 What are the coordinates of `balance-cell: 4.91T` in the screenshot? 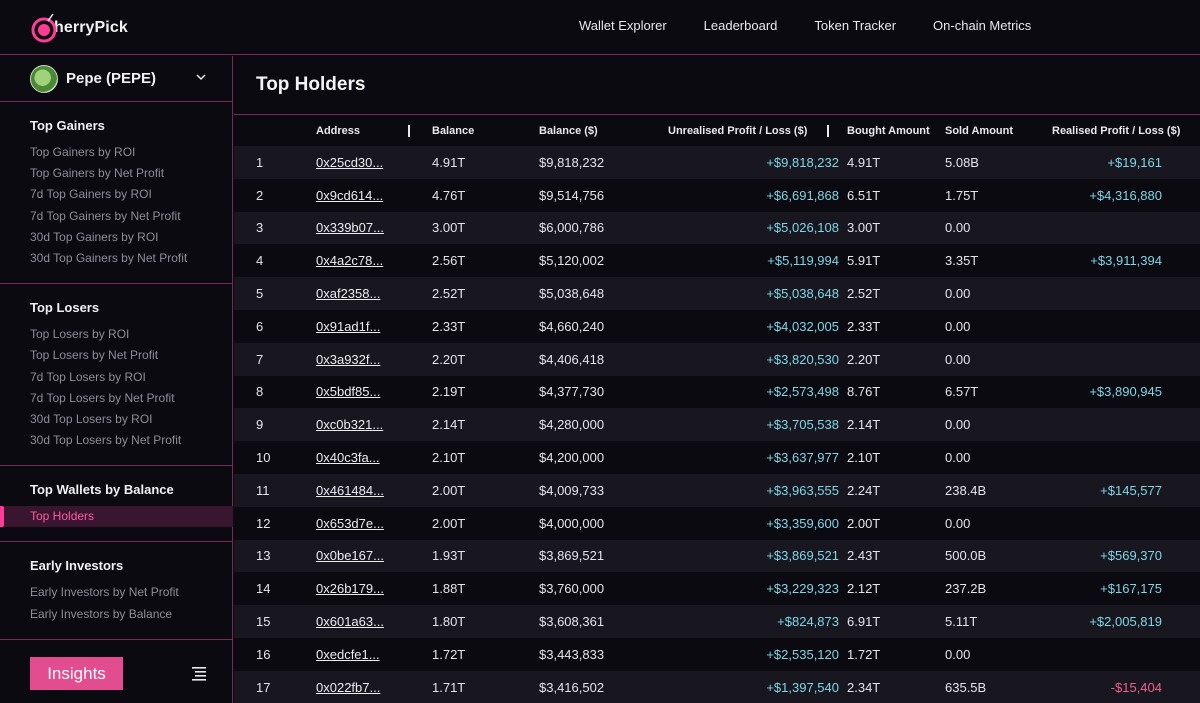 It's located at (449, 162).